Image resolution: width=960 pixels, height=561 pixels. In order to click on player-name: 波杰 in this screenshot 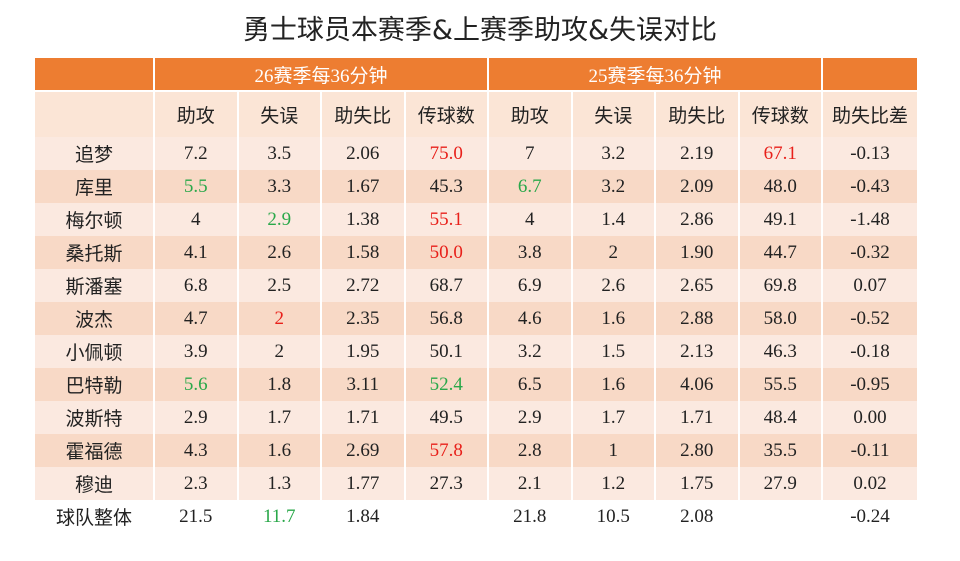, I will do `click(94, 318)`.